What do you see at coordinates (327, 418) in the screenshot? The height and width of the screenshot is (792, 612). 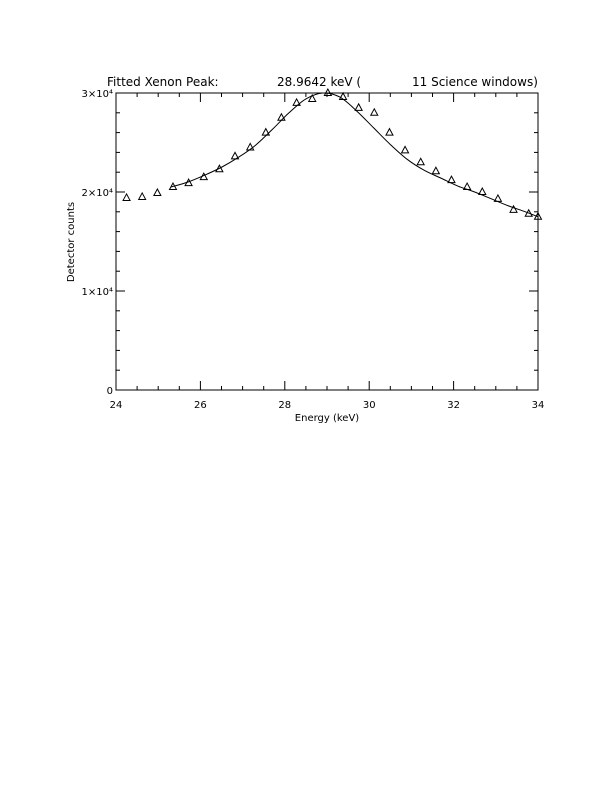 I see `x-axis-label: Energy (keV)` at bounding box center [327, 418].